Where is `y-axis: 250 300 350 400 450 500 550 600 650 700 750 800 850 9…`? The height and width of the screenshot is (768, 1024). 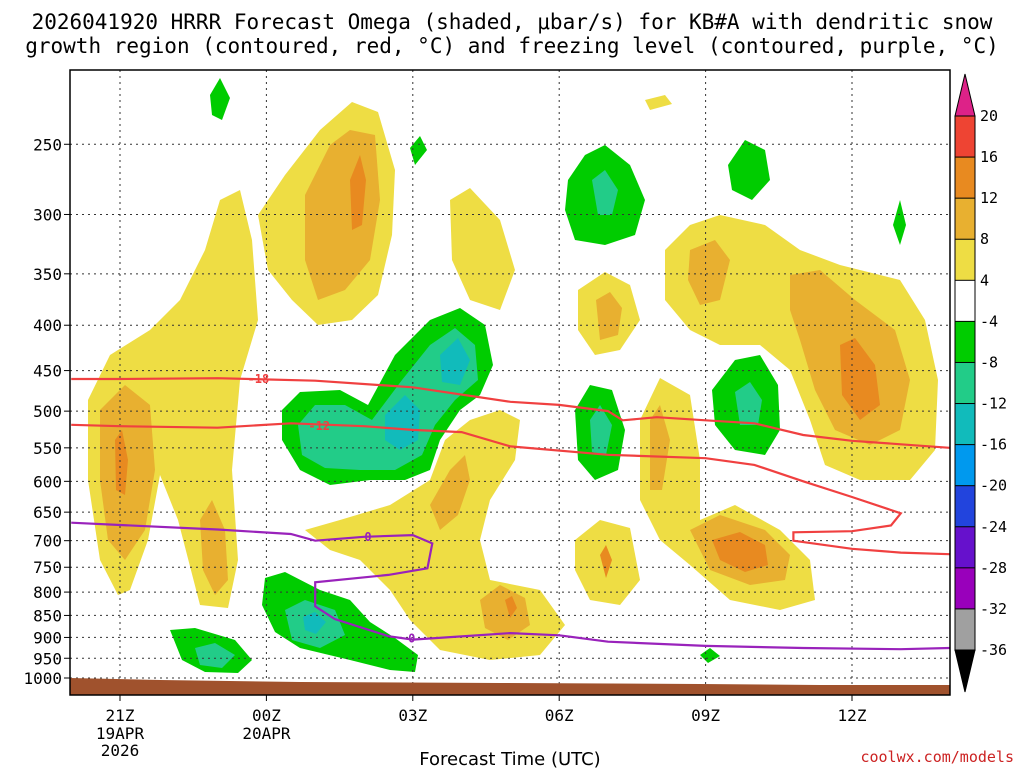
y-axis: 250 300 350 400 450 500 550 600 650 700 750 800 850 9… is located at coordinates (46, 411).